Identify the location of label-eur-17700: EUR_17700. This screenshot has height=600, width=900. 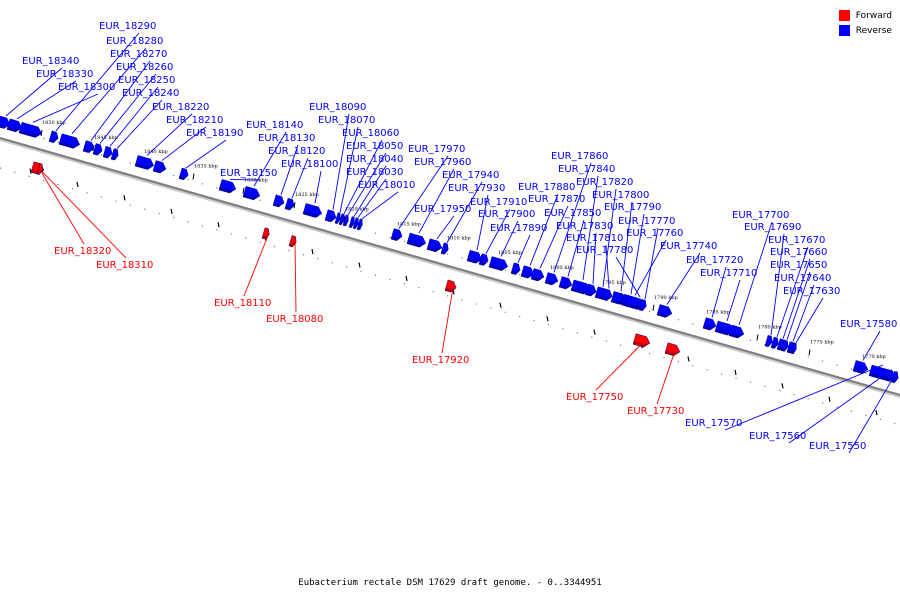
(760, 215).